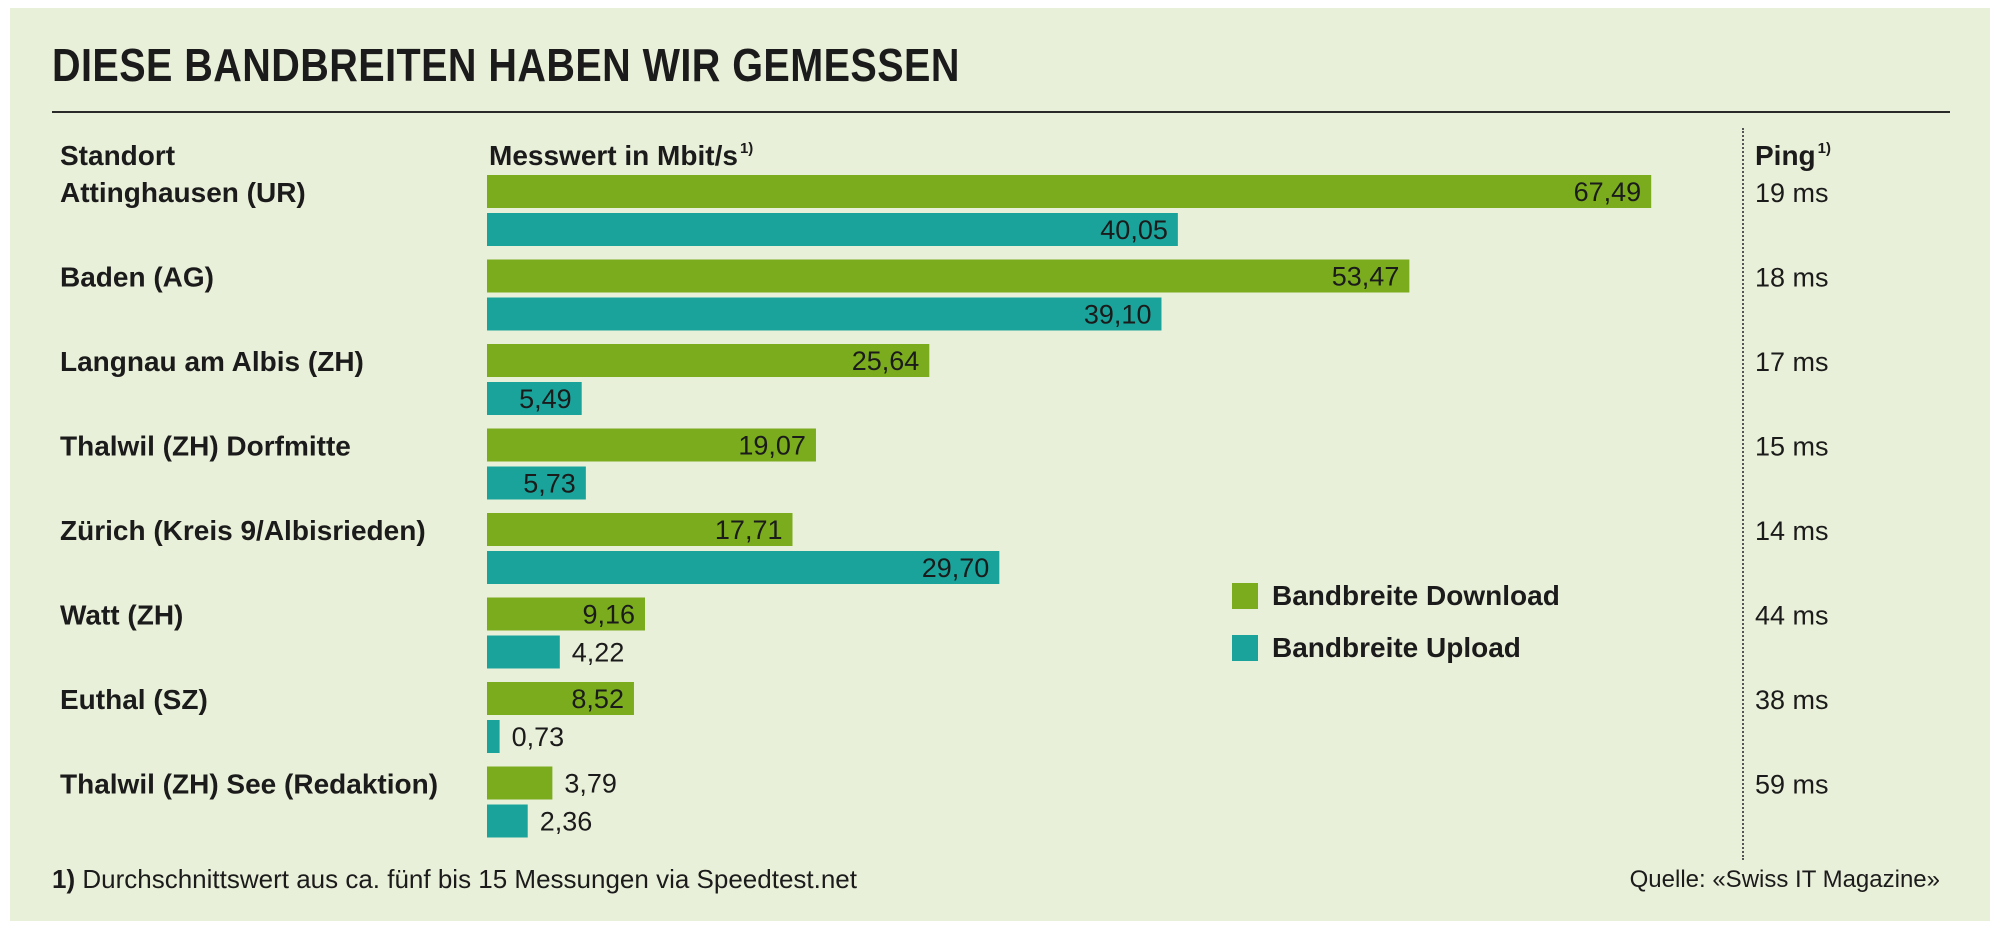  I want to click on header-value-label: Messwert in Mbit/s, so click(613, 155).